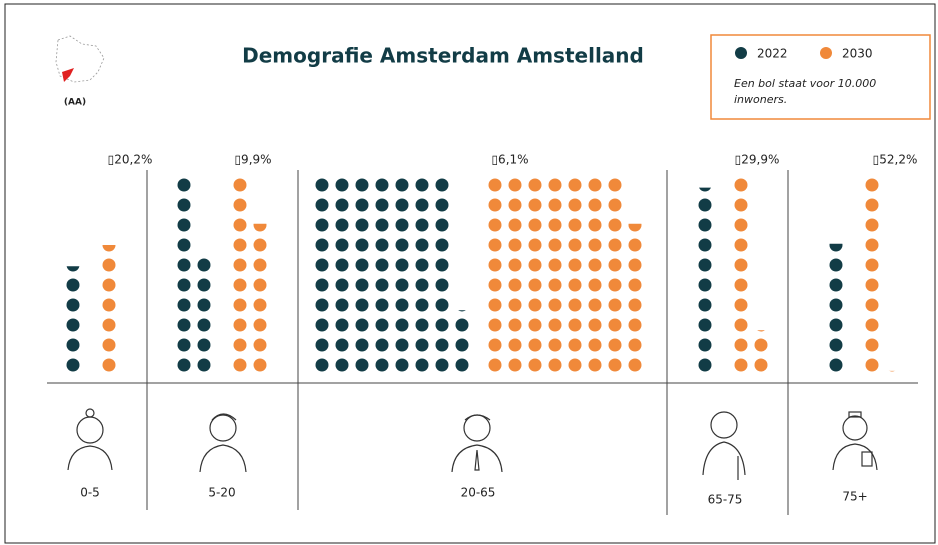 The width and height of the screenshot is (938, 545). Describe the element at coordinates (854, 497) in the screenshot. I see `category-label: 75+` at that location.